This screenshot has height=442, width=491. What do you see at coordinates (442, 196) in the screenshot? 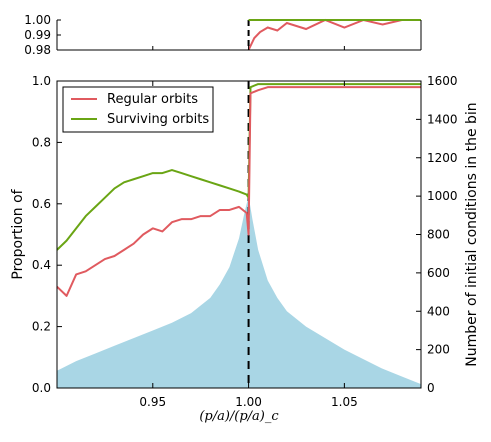
I see `y-tick-label-right: 1000` at bounding box center [442, 196].